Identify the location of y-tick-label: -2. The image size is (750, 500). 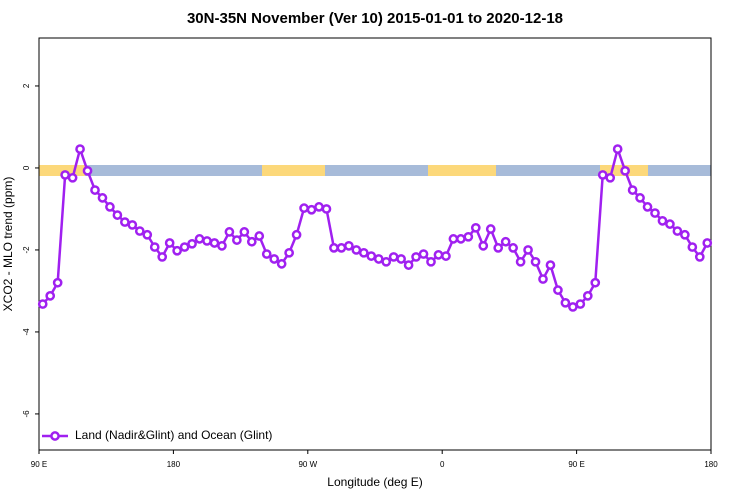
(26, 250).